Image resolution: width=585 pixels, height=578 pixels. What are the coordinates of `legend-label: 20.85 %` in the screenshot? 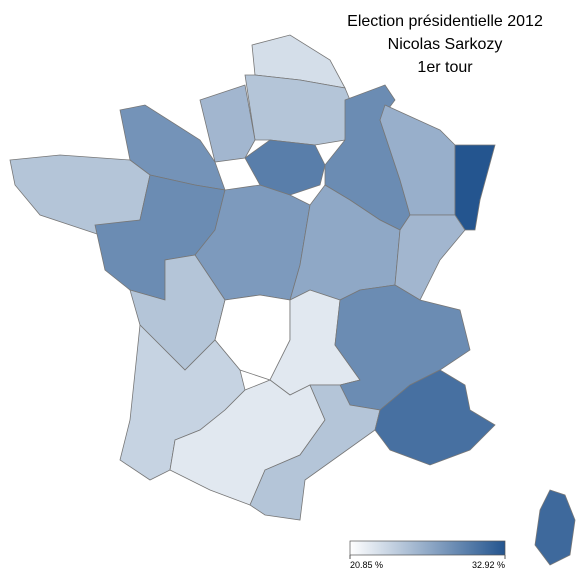 It's located at (366, 565).